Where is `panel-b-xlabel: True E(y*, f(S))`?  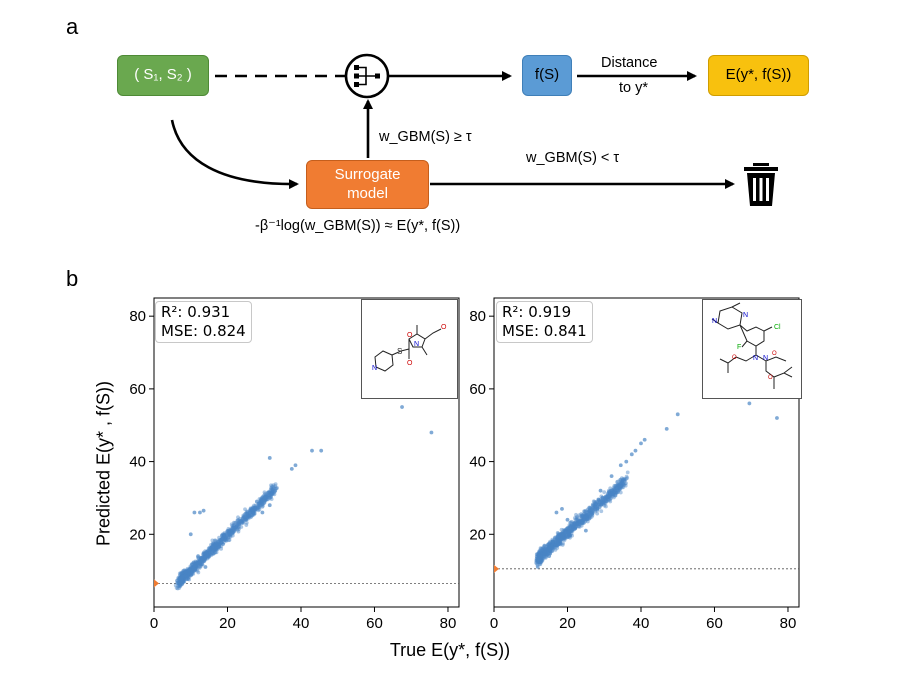
panel-b-xlabel: True E(y*, f(S)) is located at coordinates (450, 650).